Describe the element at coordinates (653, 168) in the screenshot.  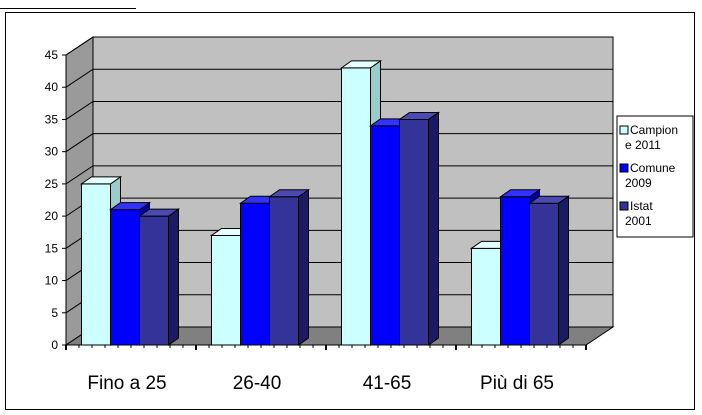
I see `legend-label: Comune` at that location.